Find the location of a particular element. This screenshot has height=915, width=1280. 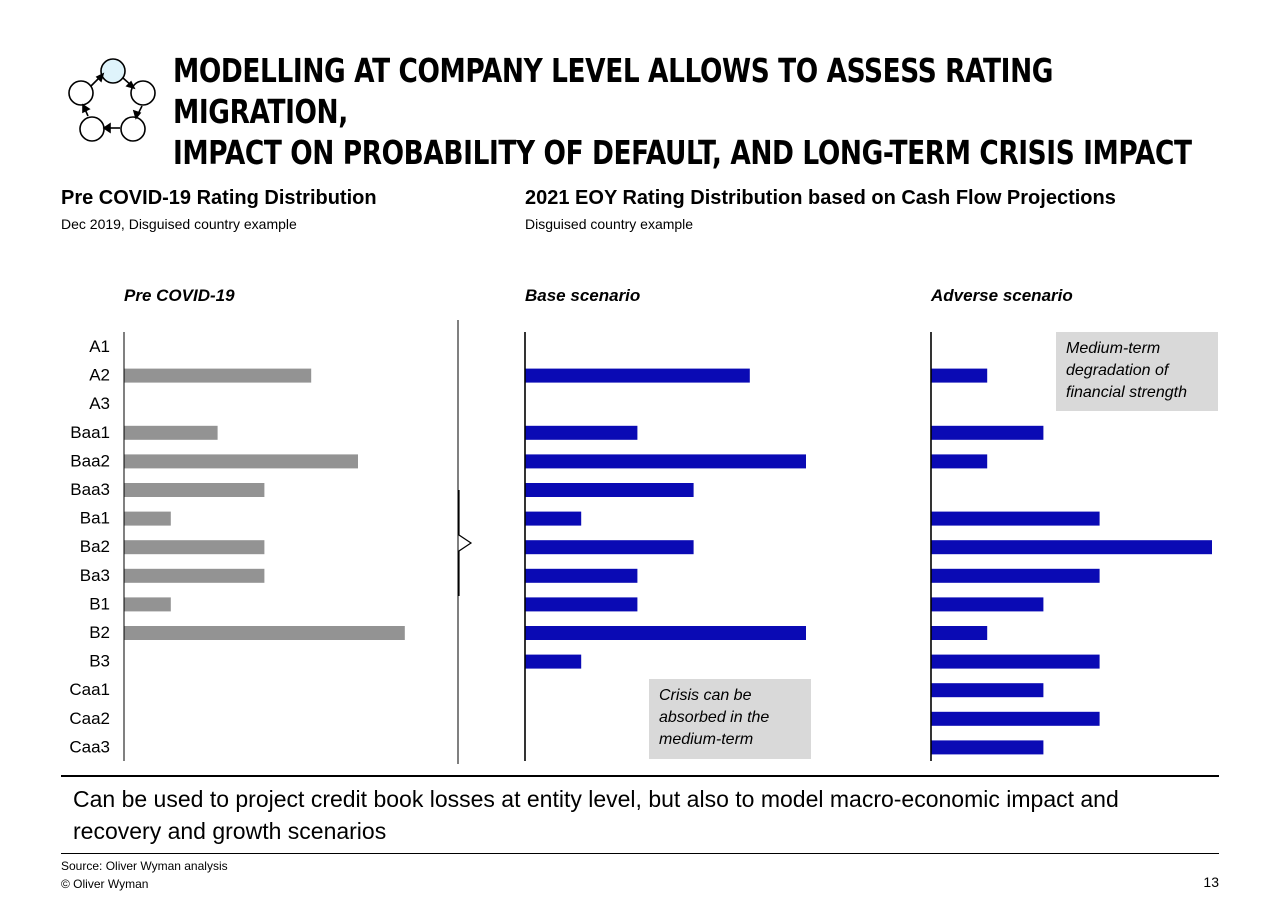

rating-tick-label: A3 is located at coordinates (99, 403).